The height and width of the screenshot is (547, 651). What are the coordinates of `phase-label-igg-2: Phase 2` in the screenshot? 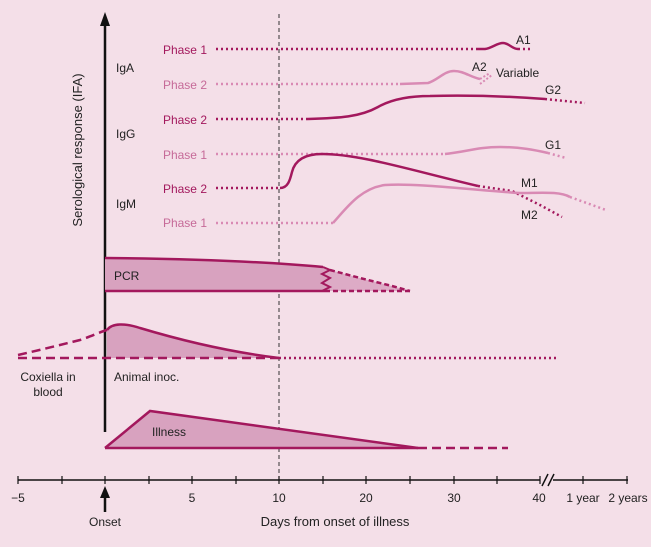 It's located at (185, 120).